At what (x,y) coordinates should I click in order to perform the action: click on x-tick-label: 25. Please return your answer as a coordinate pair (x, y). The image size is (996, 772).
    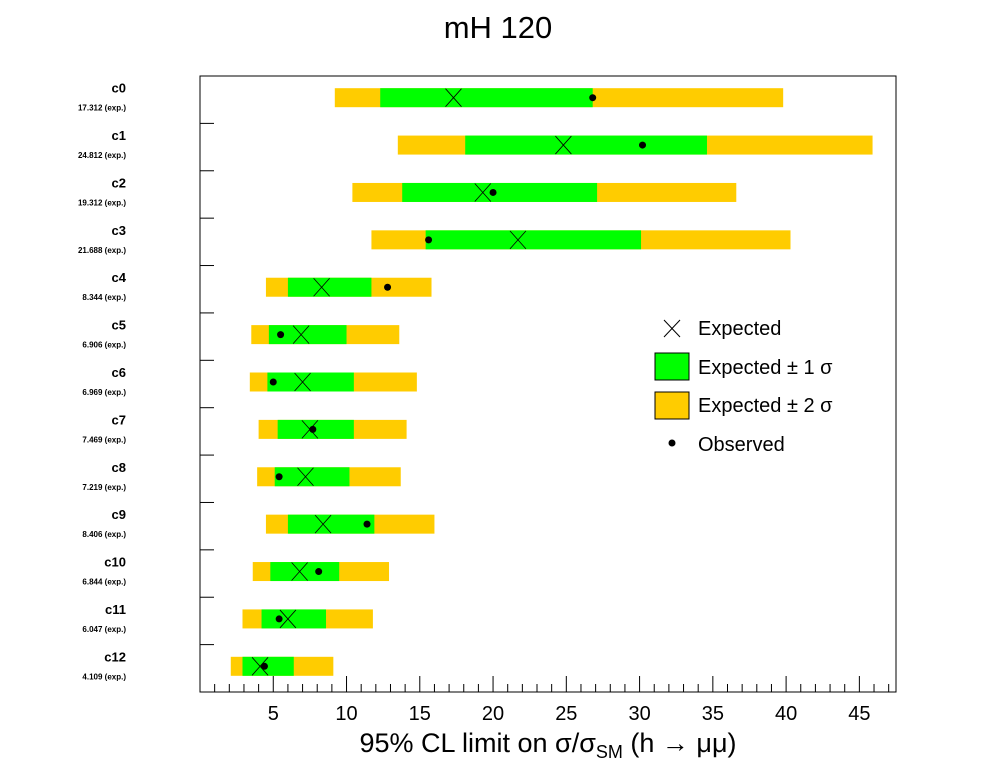
    Looking at the image, I should click on (566, 714).